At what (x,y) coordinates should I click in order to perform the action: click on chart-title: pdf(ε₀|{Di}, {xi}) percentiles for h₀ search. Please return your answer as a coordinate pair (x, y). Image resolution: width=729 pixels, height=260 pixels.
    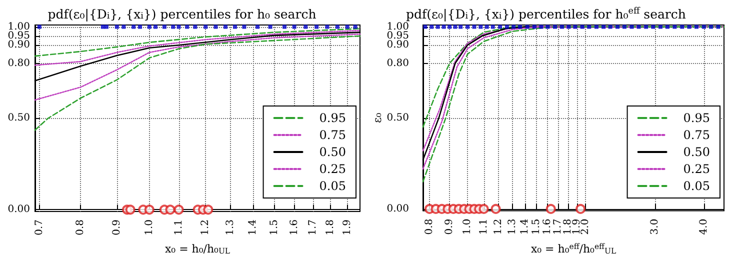
    Looking at the image, I should click on (182, 14).